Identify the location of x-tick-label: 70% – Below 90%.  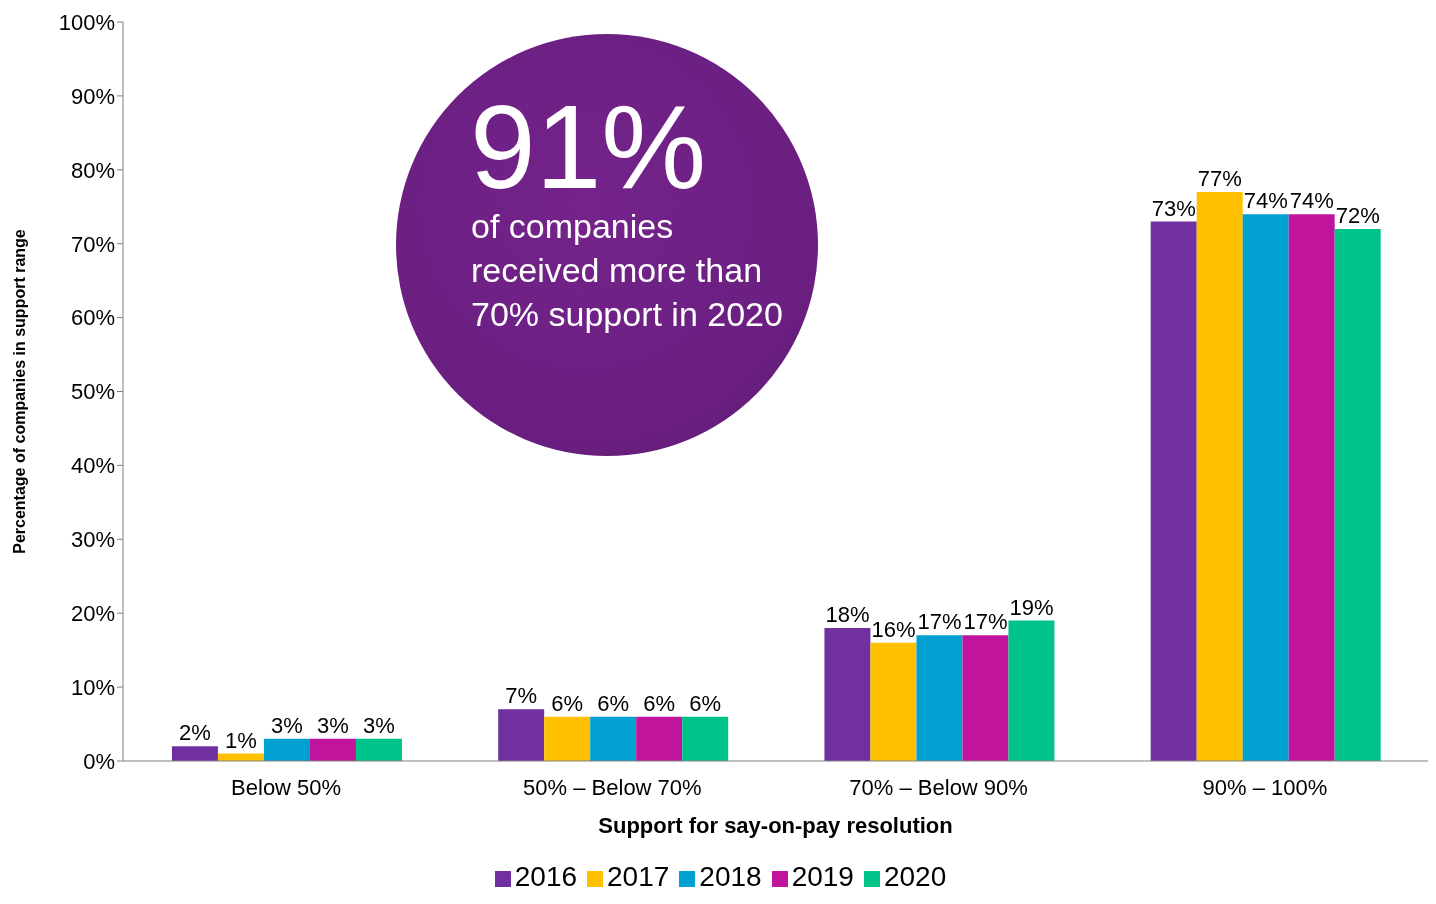
(938, 787).